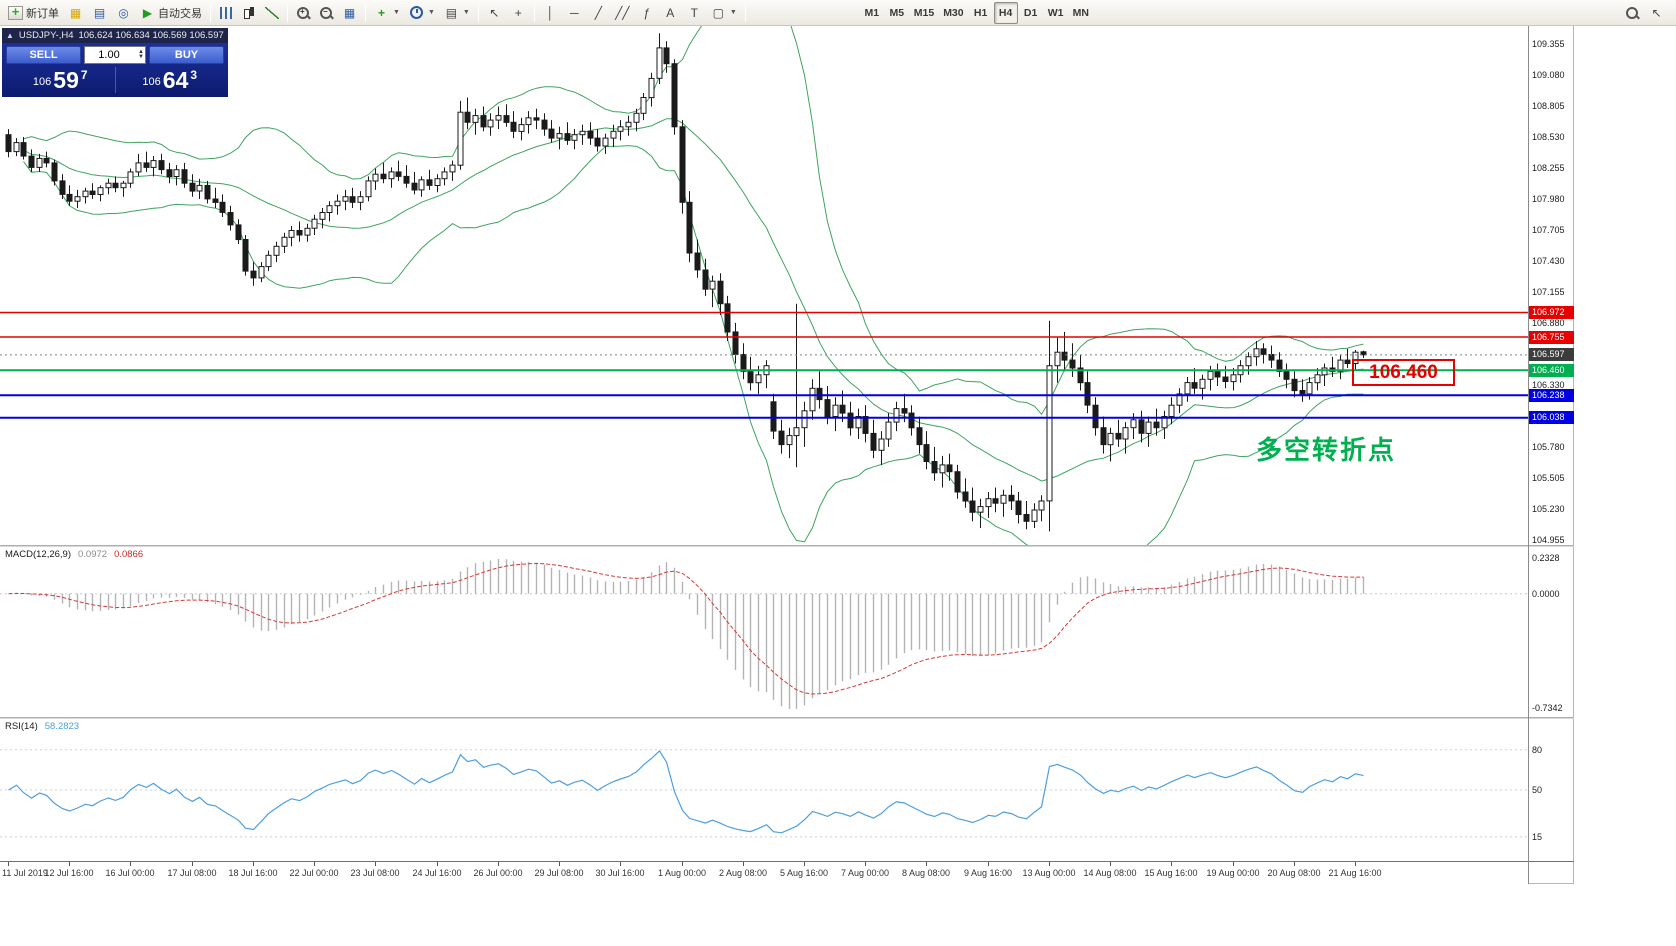 Image resolution: width=1676 pixels, height=946 pixels. Describe the element at coordinates (686, 628) in the screenshot. I see `macd-signal-line` at that location.